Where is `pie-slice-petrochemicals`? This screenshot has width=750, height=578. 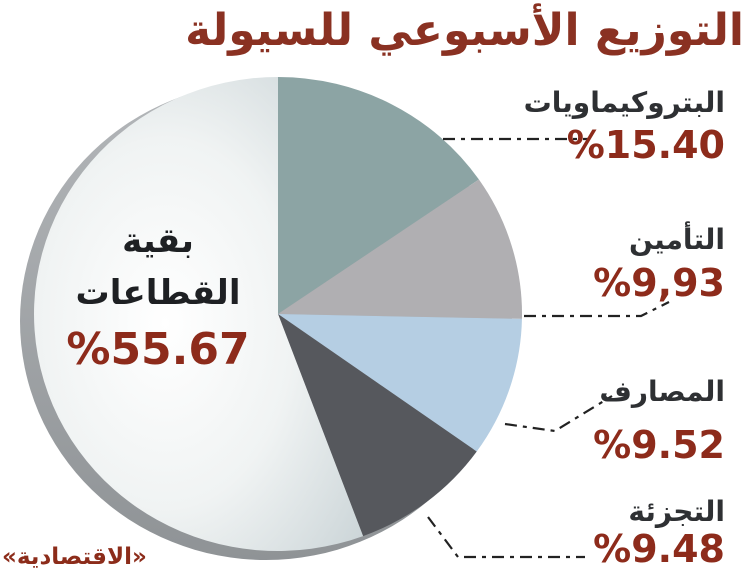
pie-slice-petrochemicals is located at coordinates (378, 195).